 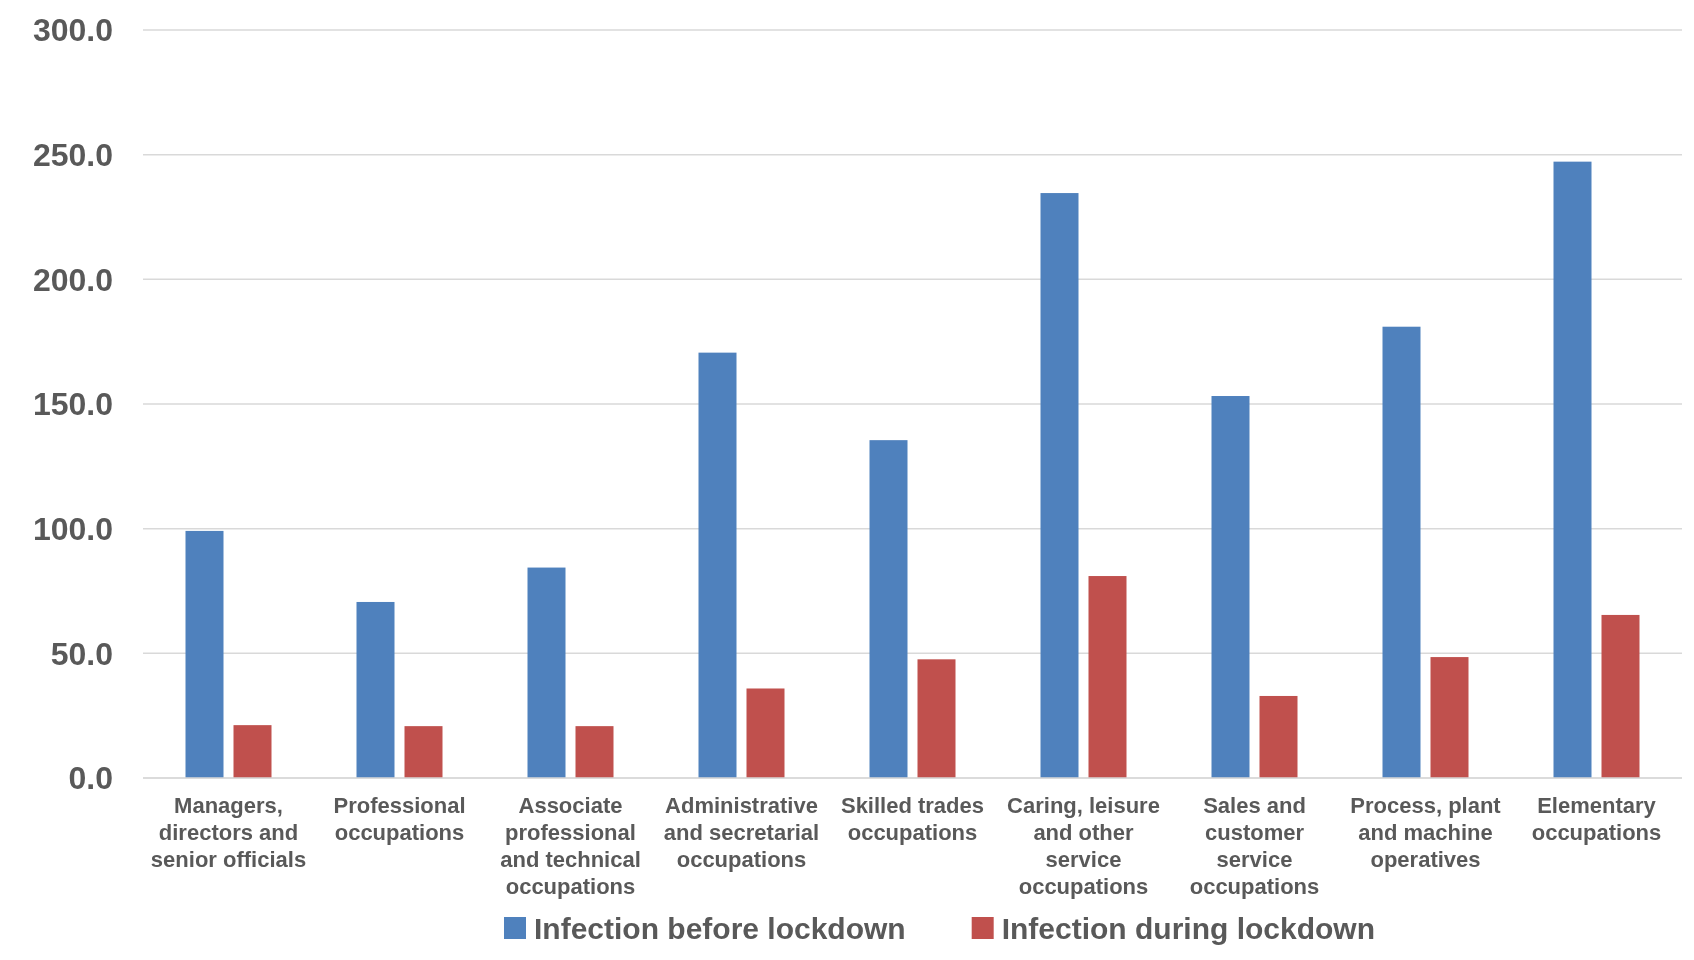 What do you see at coordinates (1426, 832) in the screenshot?
I see `x-tick-label: Process, plant and machine operatives` at bounding box center [1426, 832].